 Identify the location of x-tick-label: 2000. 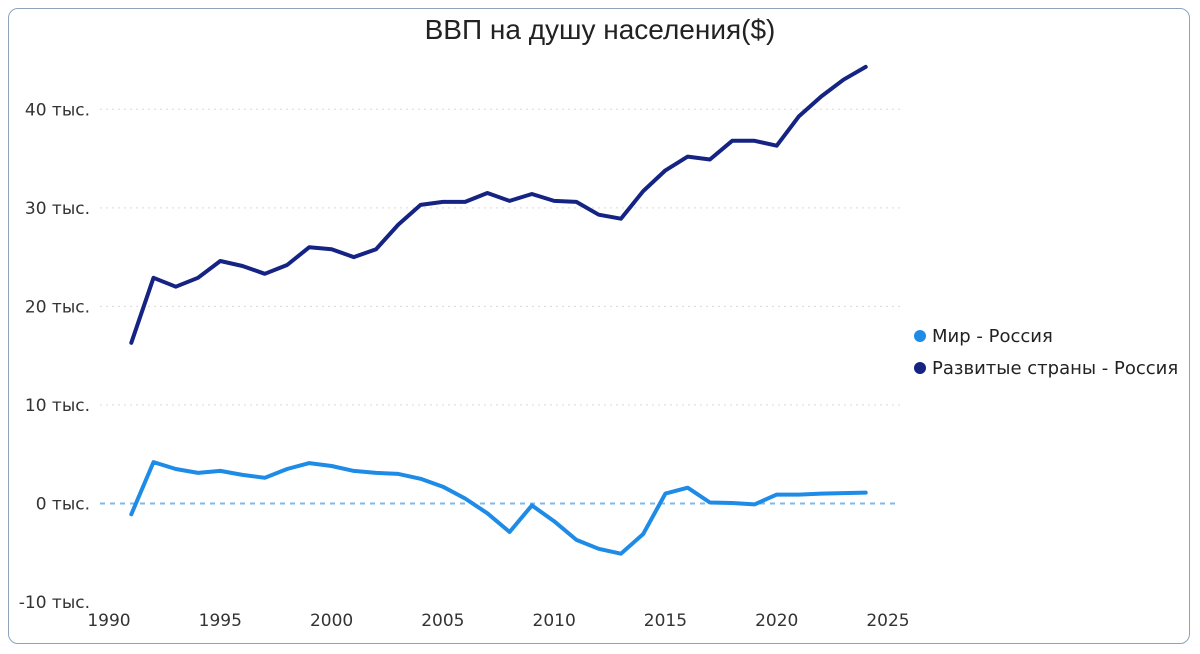
(331, 621).